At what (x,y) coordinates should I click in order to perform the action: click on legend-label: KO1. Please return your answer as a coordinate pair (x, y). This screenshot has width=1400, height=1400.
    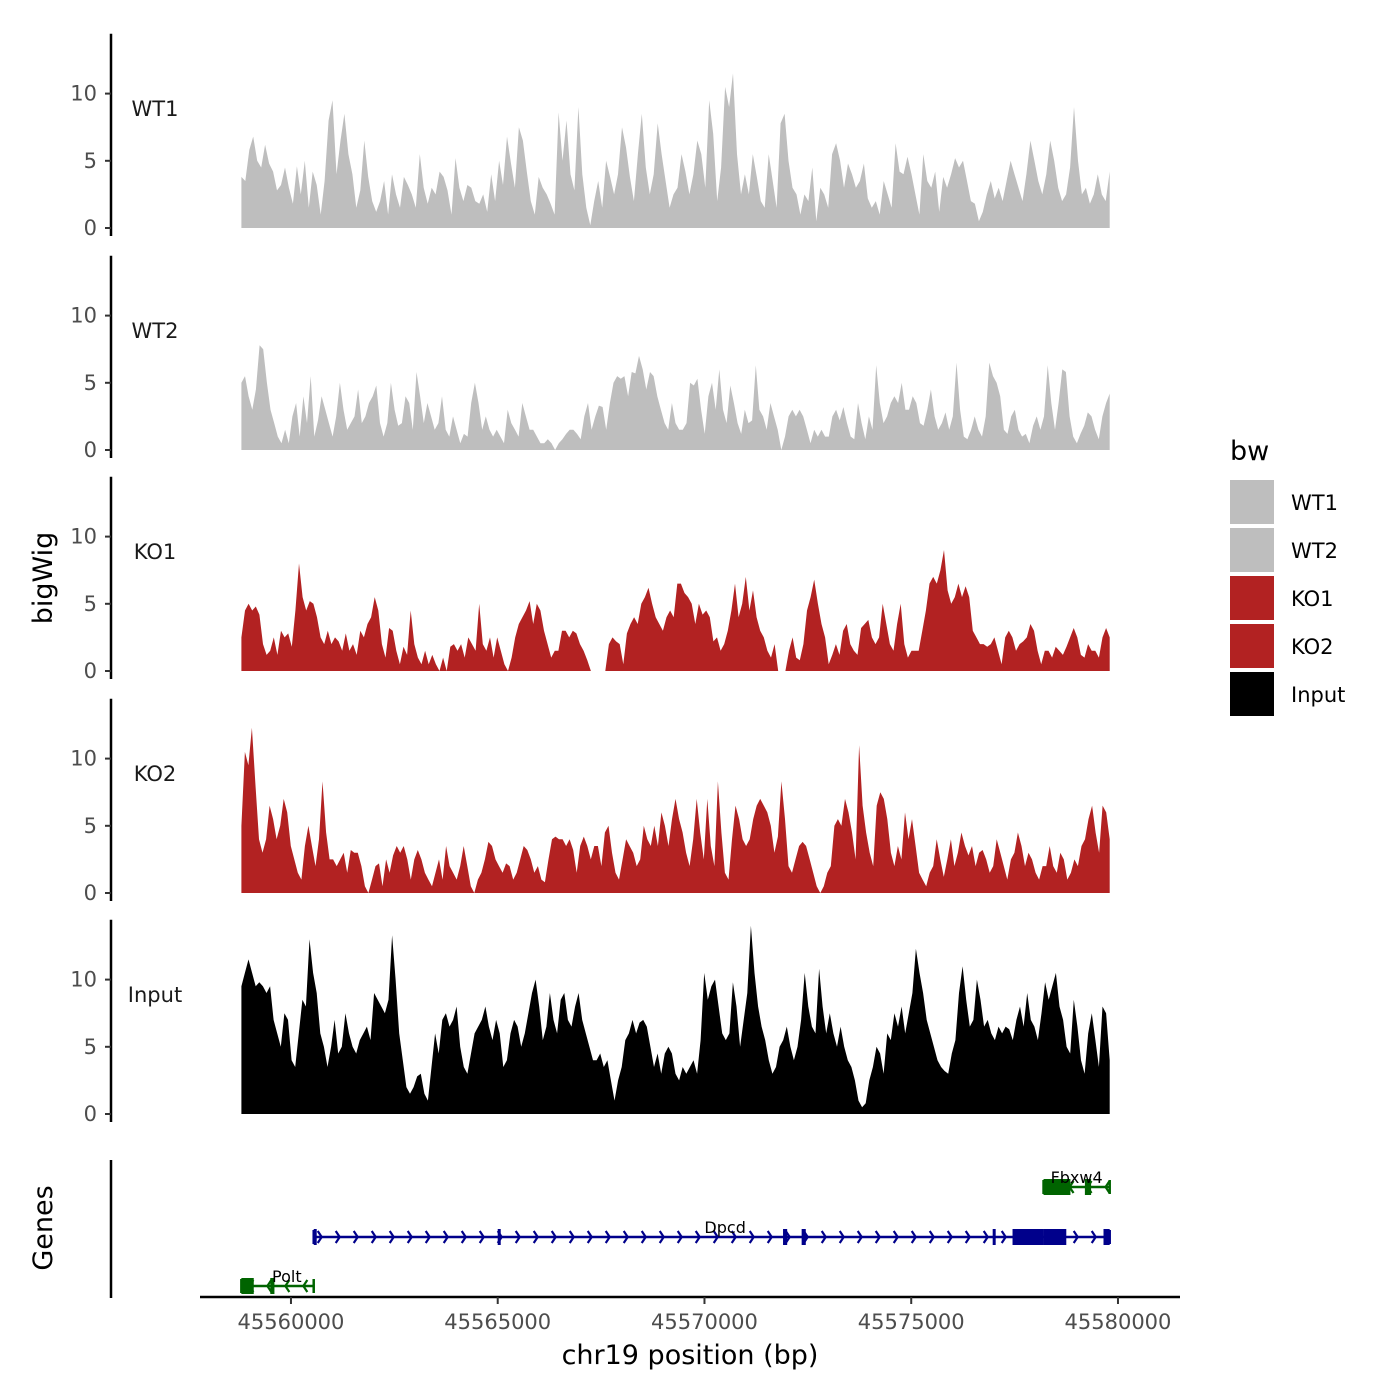
    Looking at the image, I should click on (1312, 599).